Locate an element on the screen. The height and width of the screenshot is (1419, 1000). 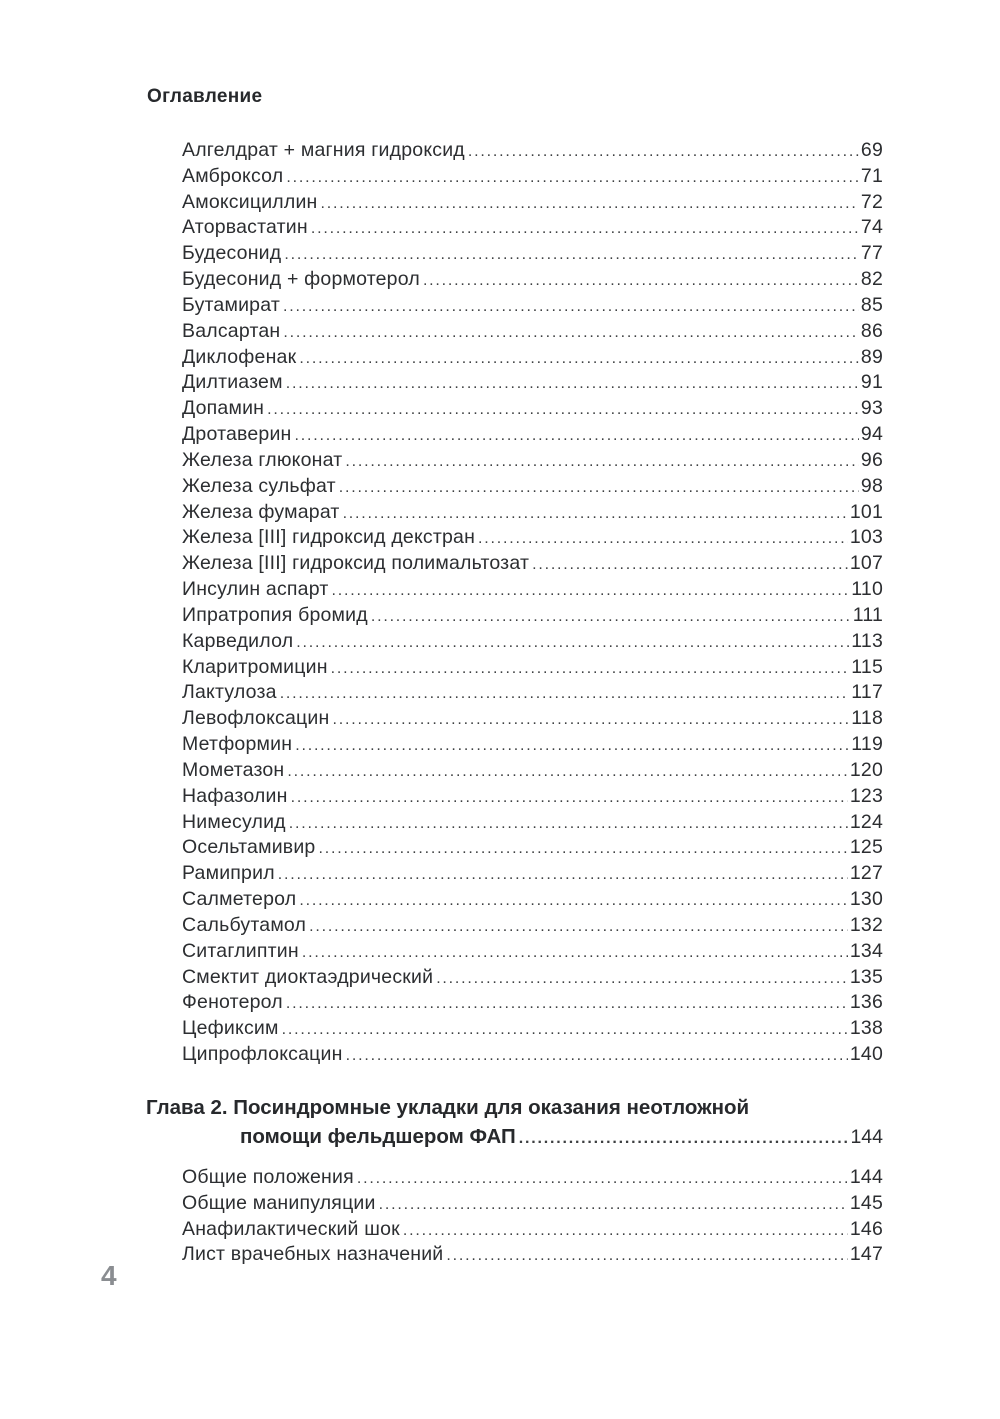
toc-row: Дилтиазем 91 is located at coordinates (532, 384).